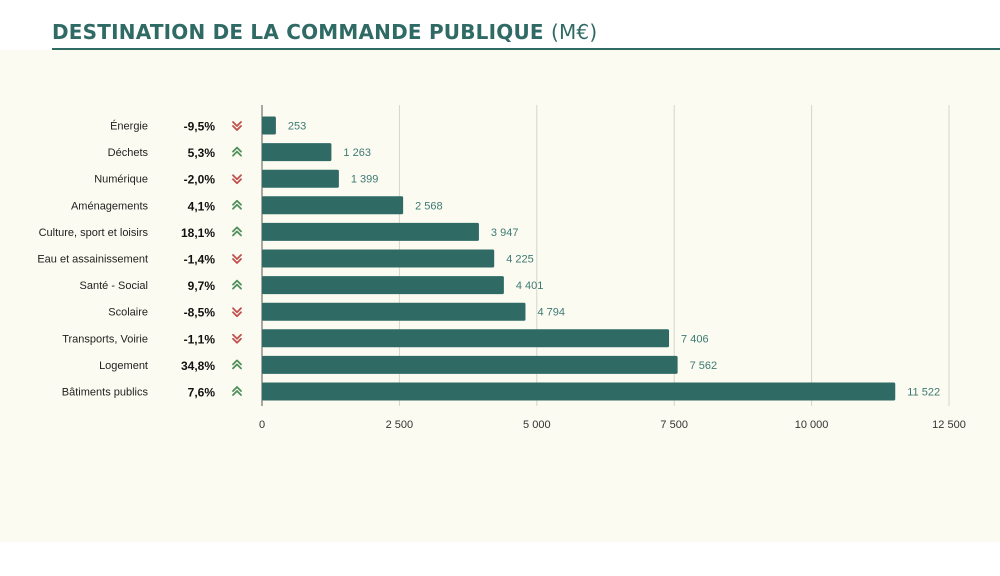 The height and width of the screenshot is (576, 1000). I want to click on x-tick-label: 12 500, so click(949, 425).